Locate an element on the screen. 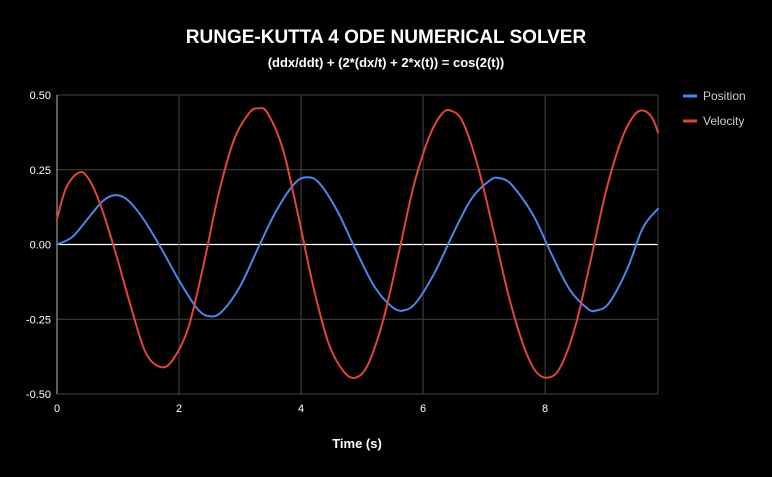 The height and width of the screenshot is (477, 772). y-tick-label: 0.25 is located at coordinates (40, 171).